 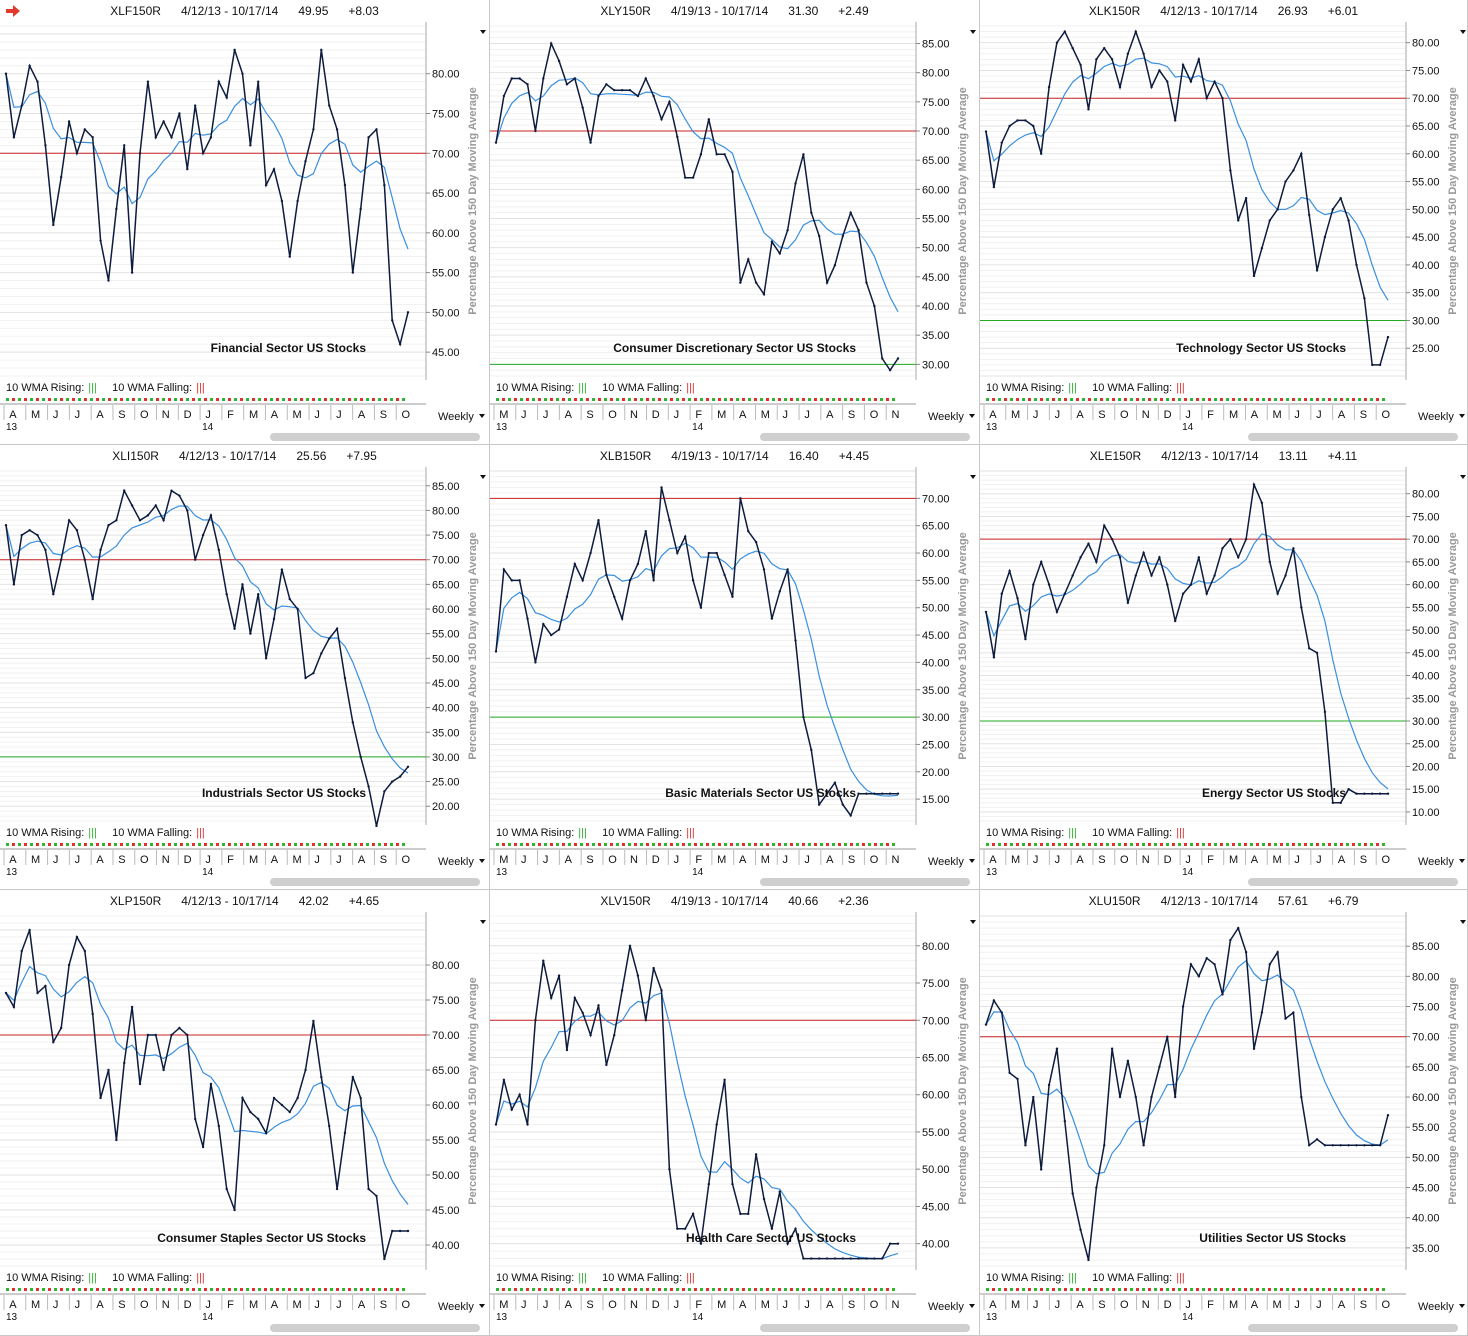 I want to click on month-tick-label: N, so click(x=166, y=860).